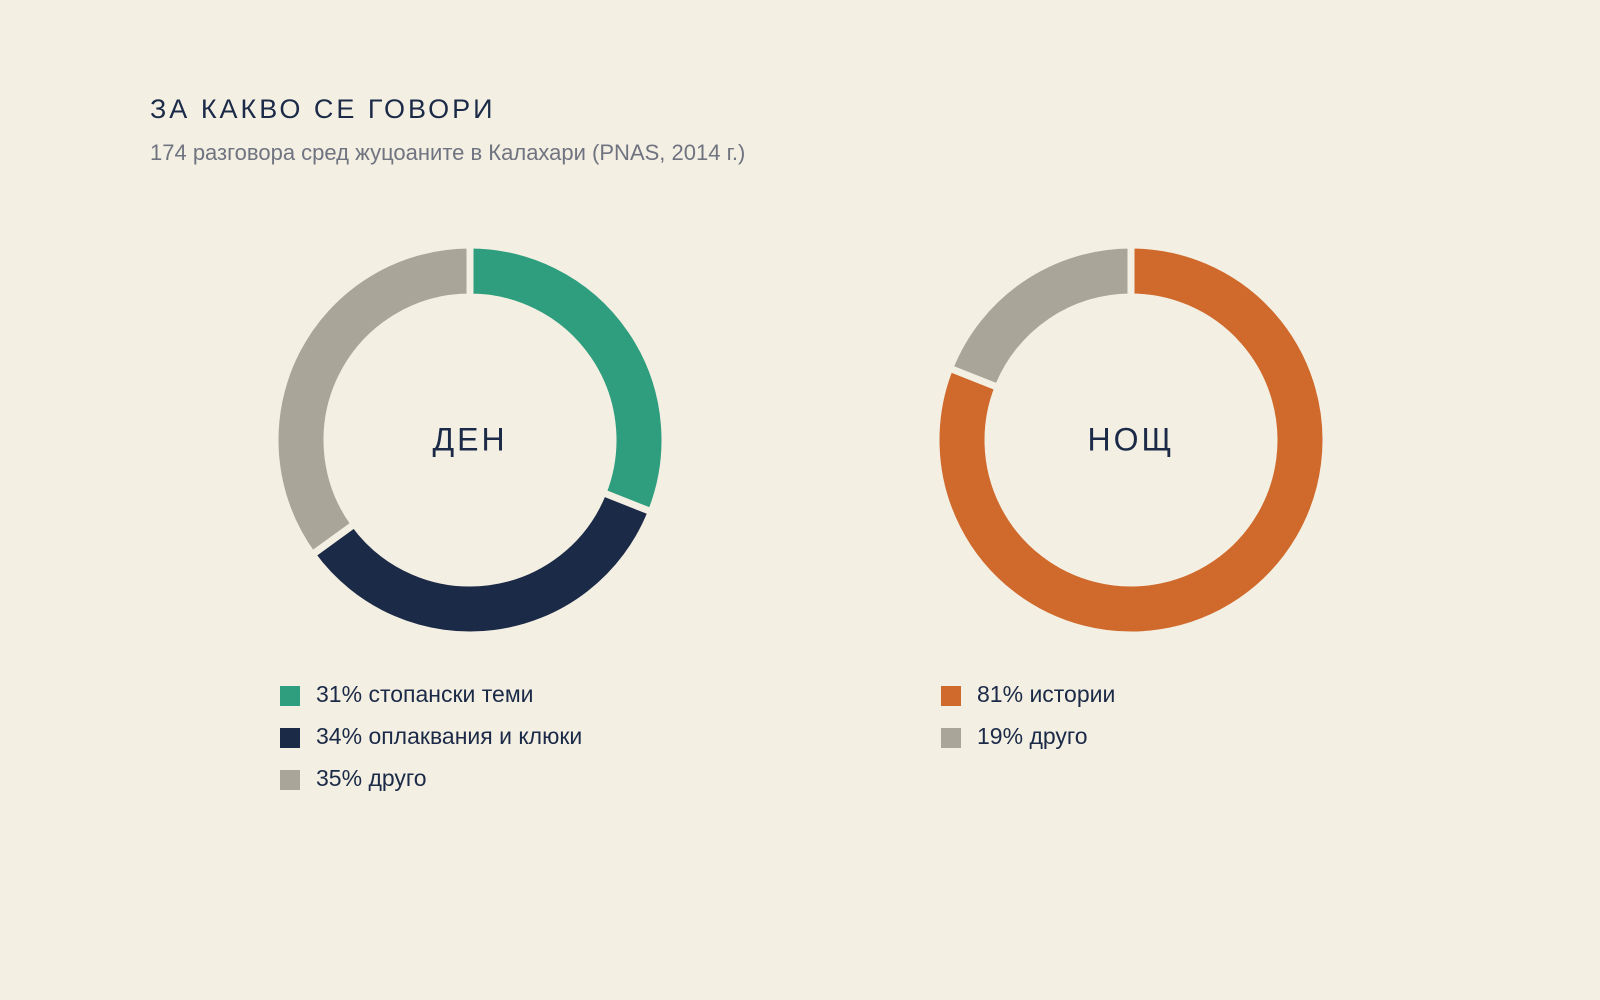 The height and width of the screenshot is (1000, 1600). Describe the element at coordinates (450, 694) in the screenshot. I see `legend-category: стопански теми` at that location.